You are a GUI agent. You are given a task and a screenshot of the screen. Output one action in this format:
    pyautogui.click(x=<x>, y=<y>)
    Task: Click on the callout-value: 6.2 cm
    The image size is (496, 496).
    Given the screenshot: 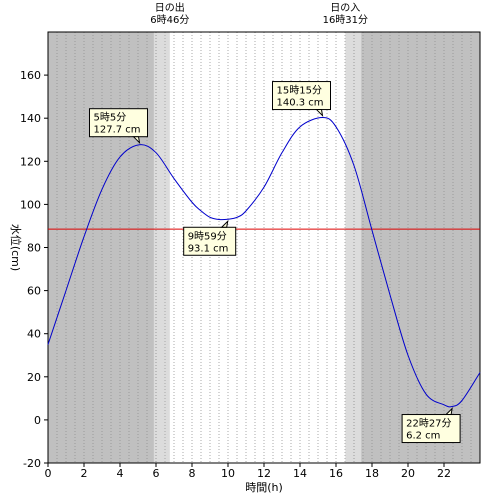 What is the action you would take?
    pyautogui.click(x=423, y=436)
    